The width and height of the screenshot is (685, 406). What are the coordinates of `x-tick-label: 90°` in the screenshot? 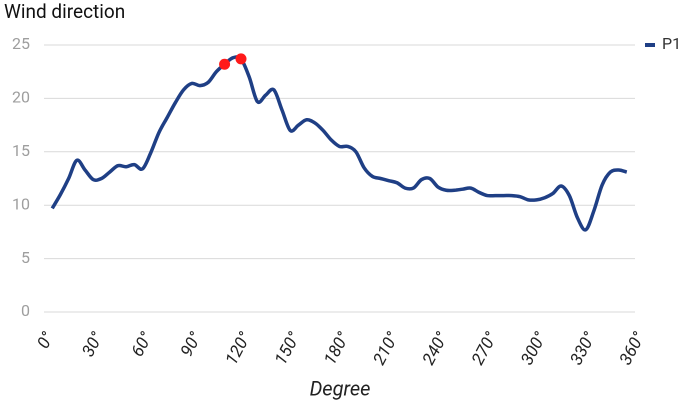 It's located at (192, 344).